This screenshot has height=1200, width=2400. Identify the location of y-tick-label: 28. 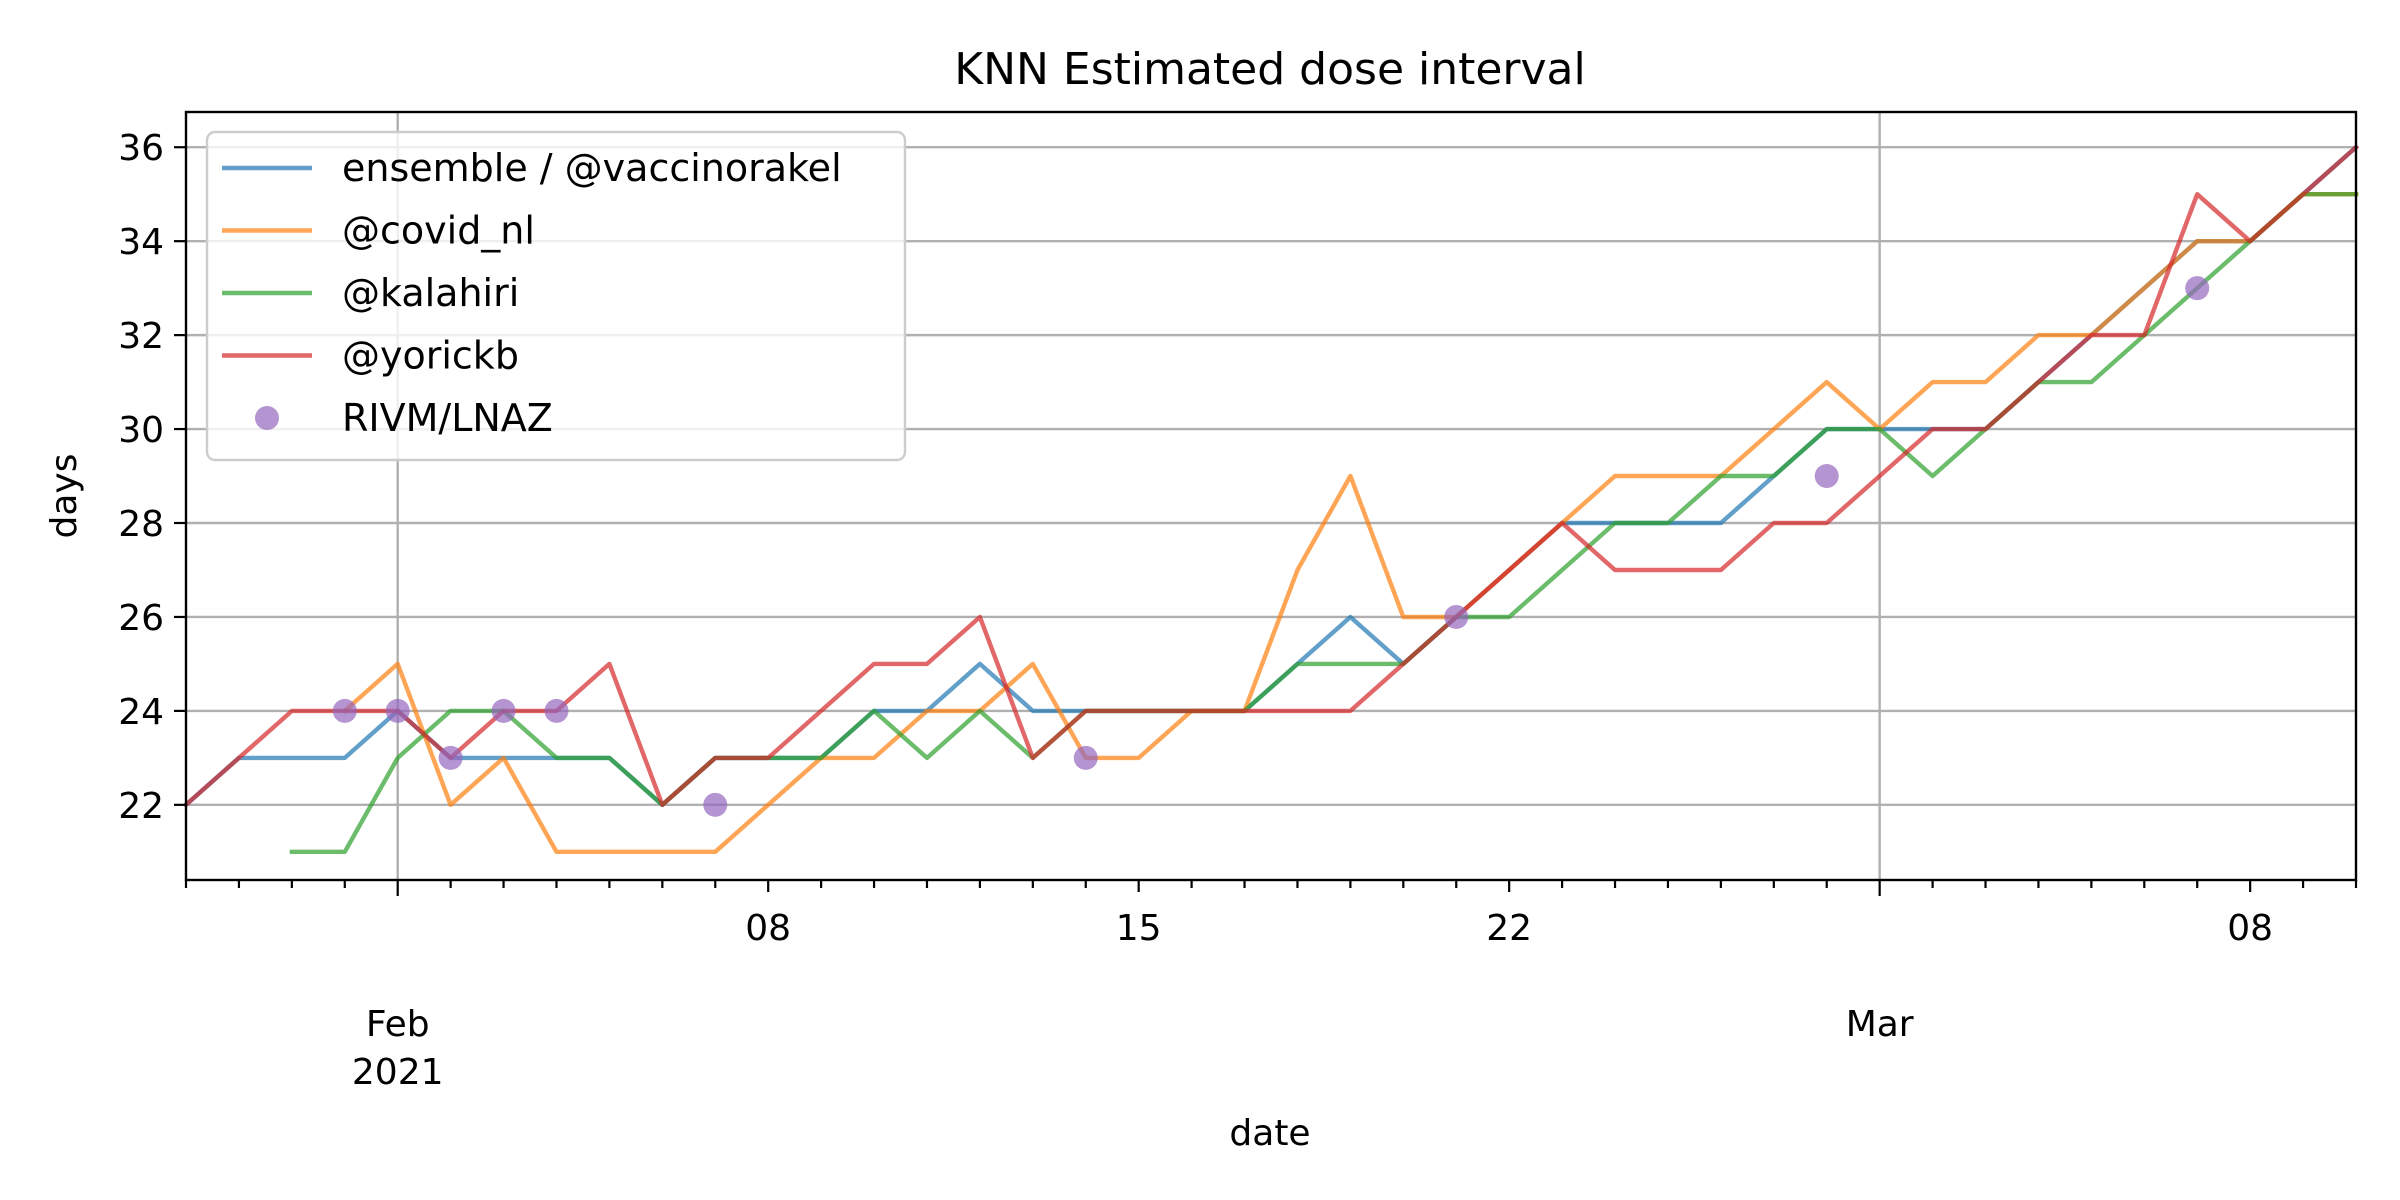
(141, 524).